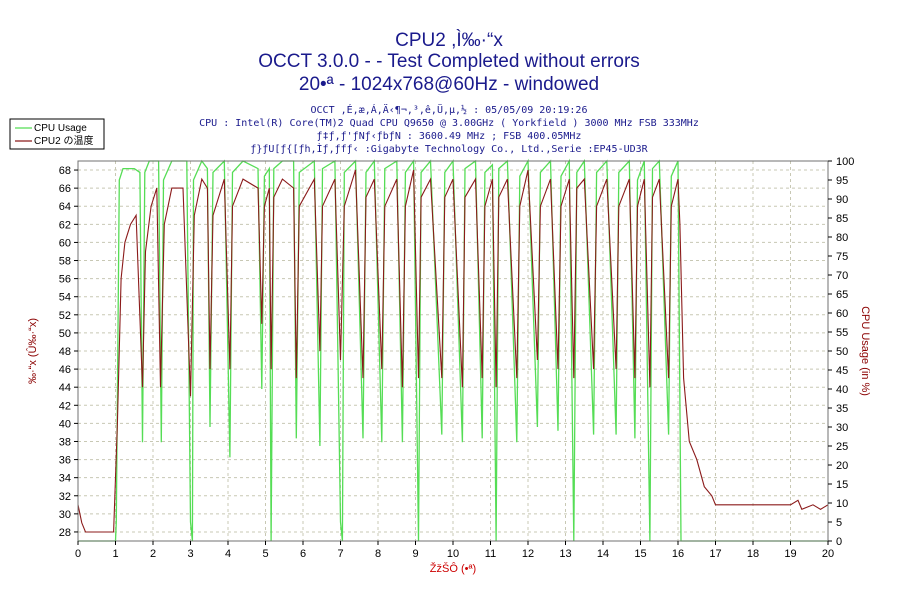  Describe the element at coordinates (842, 428) in the screenshot. I see `y-right-tick-label: 30` at that location.